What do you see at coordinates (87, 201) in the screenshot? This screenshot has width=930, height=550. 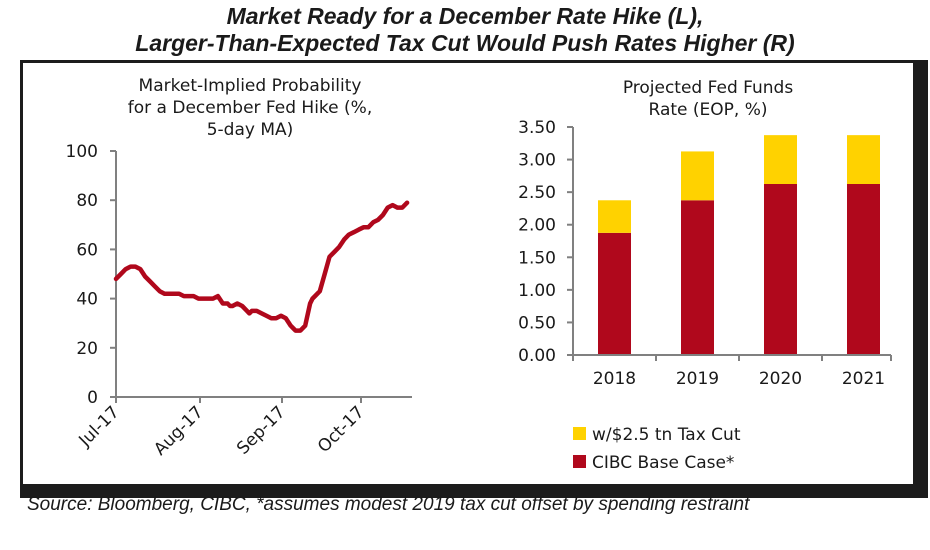 I see `y-tick-label: 80` at bounding box center [87, 201].